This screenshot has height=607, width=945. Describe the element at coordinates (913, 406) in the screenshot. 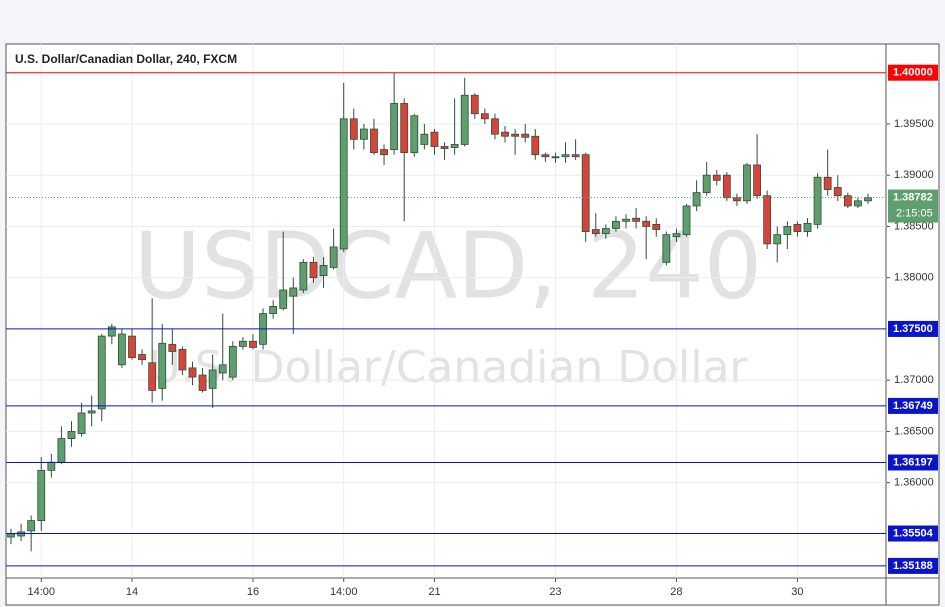

I see `level-label: 1.36749` at that location.